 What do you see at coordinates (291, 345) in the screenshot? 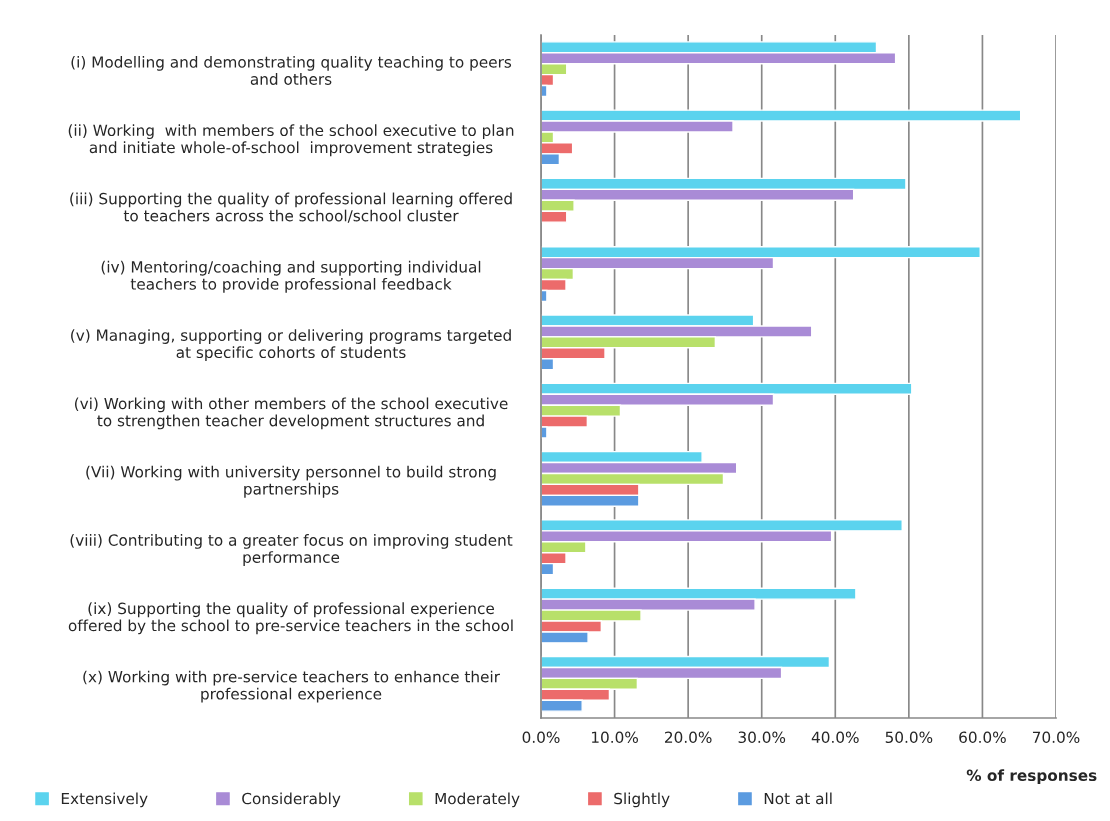
I see `y-tick-label: (v) Managing, supporting or delivering programs targeted at specific cohorts of students` at bounding box center [291, 345].